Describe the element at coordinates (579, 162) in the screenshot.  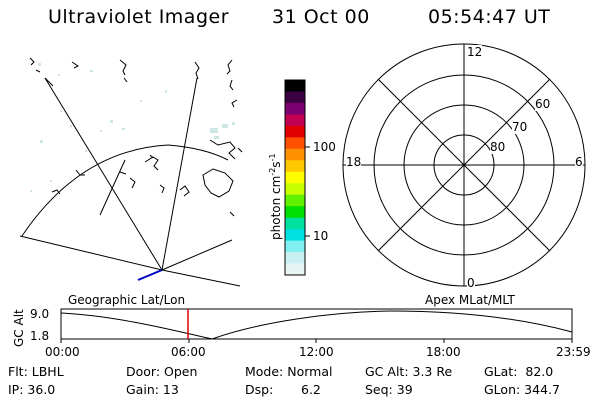
I see `polar-label-6: 6` at that location.